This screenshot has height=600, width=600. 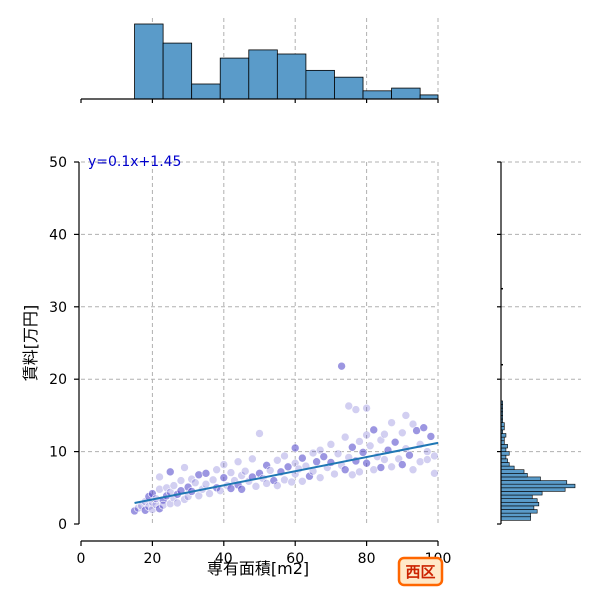 I want to click on x-tick-label: 0, so click(x=81, y=559).